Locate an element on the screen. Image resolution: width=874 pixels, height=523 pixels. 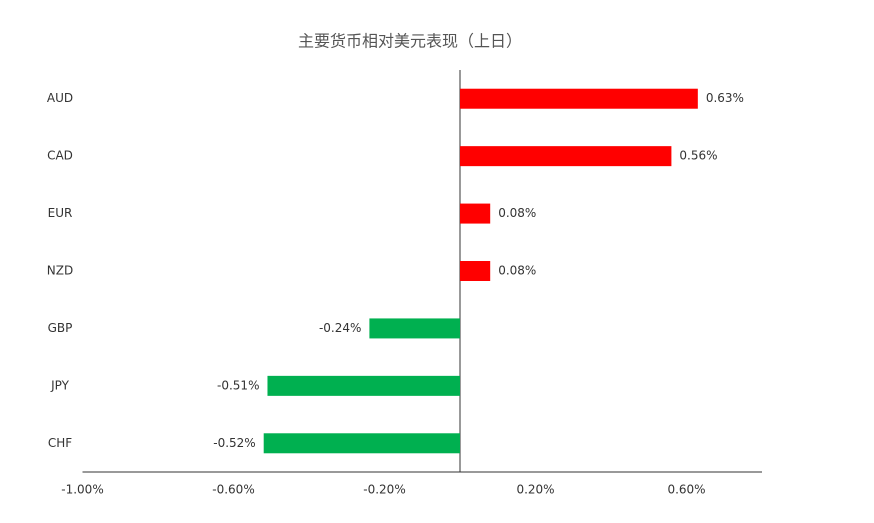
value-label: 0.63% is located at coordinates (725, 98).